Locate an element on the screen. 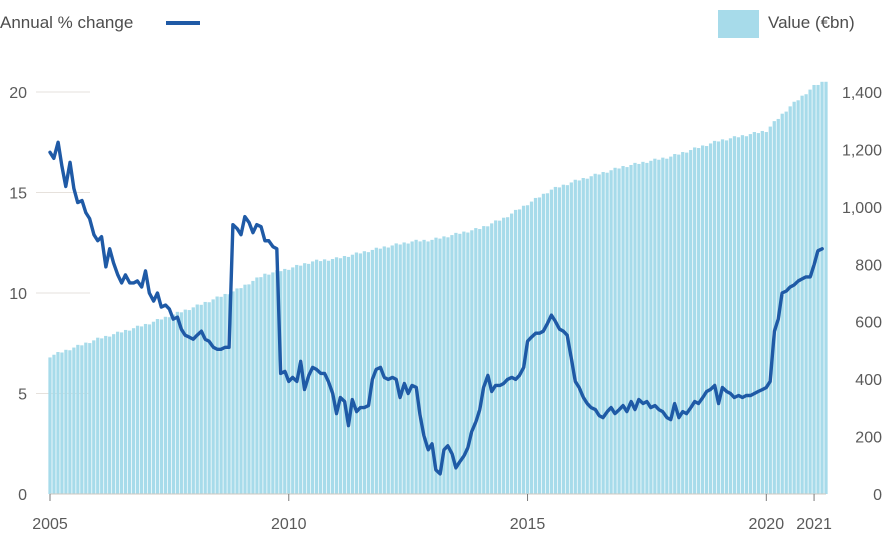 The height and width of the screenshot is (547, 889). legend: Annual % change Value (€bn) is located at coordinates (427, 24).